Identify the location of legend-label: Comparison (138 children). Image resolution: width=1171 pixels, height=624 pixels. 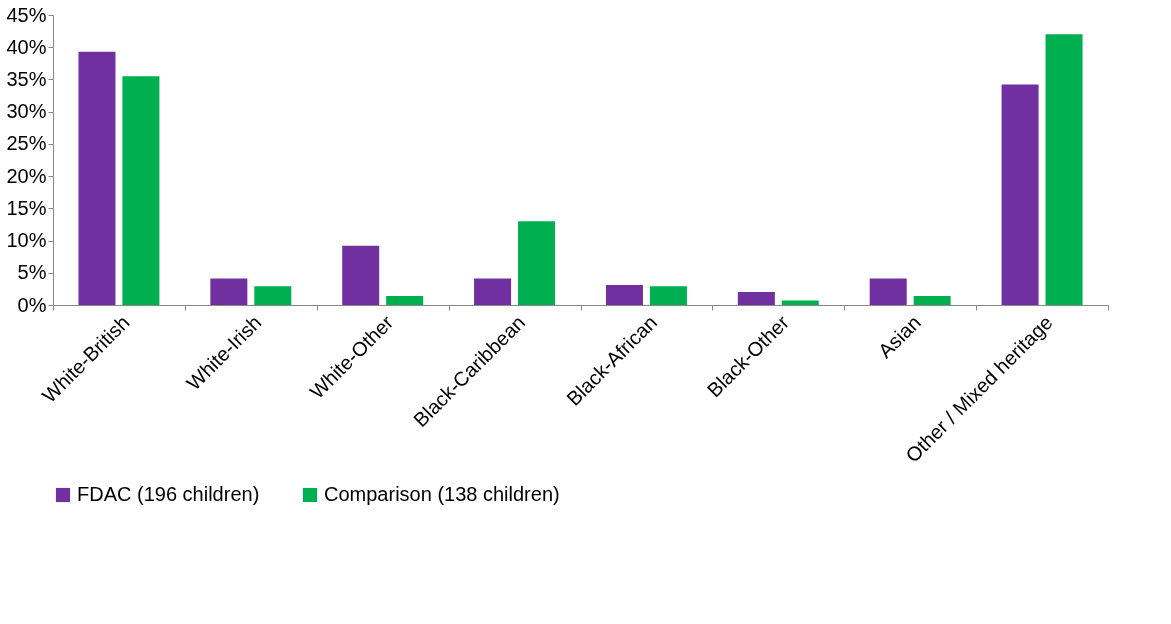
(442, 494).